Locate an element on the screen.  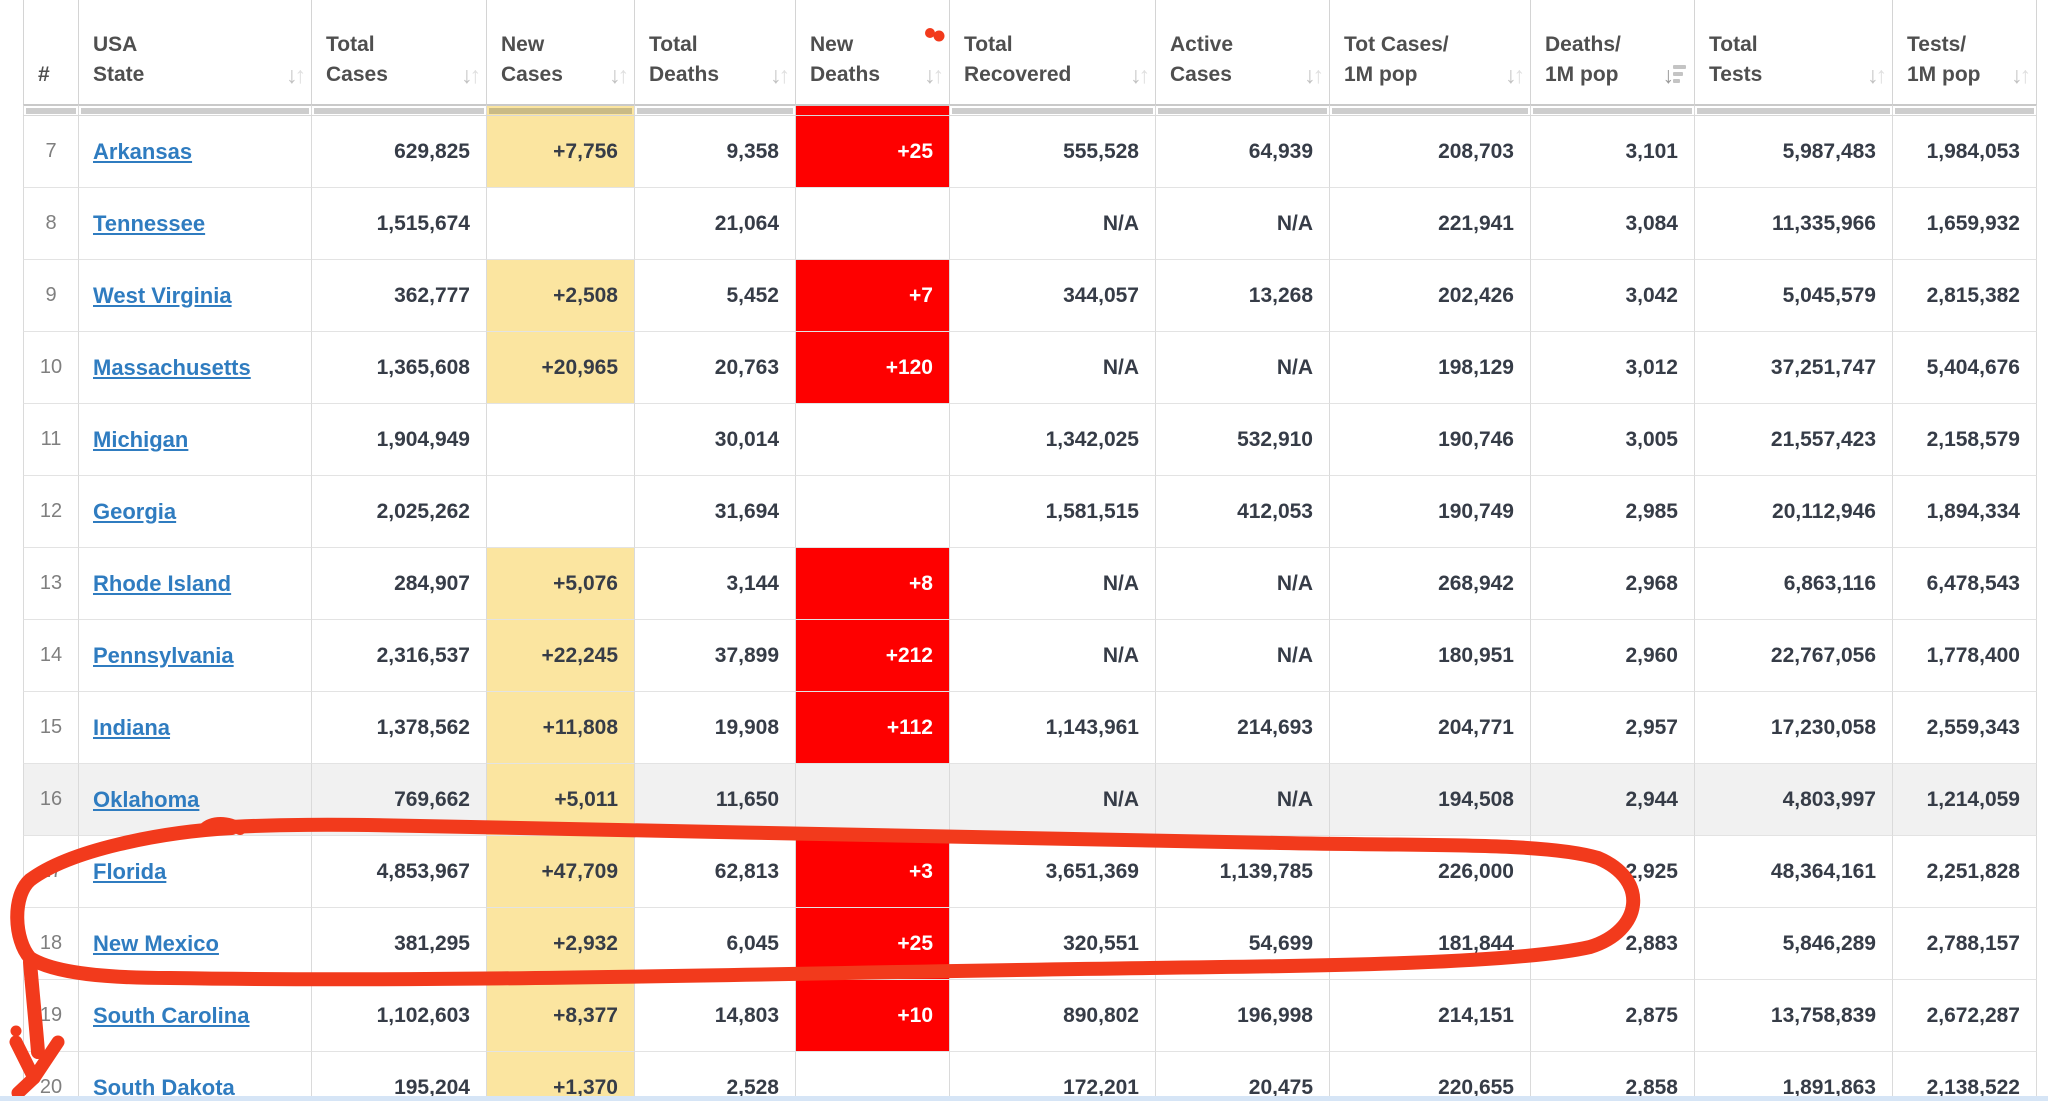
cases-per-1m-cell: 180,951 is located at coordinates (1430, 656).